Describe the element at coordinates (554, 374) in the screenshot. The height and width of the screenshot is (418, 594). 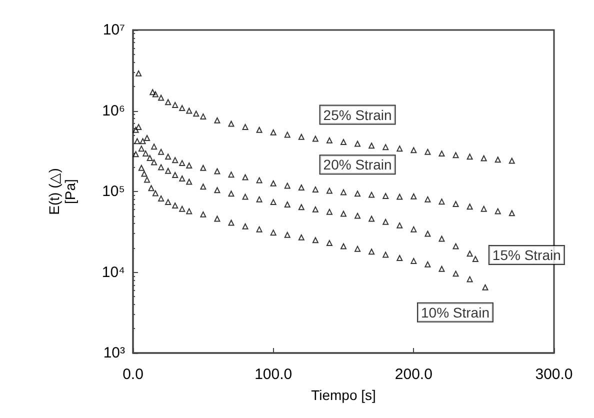
I see `x-tick-label: 300.0` at that location.